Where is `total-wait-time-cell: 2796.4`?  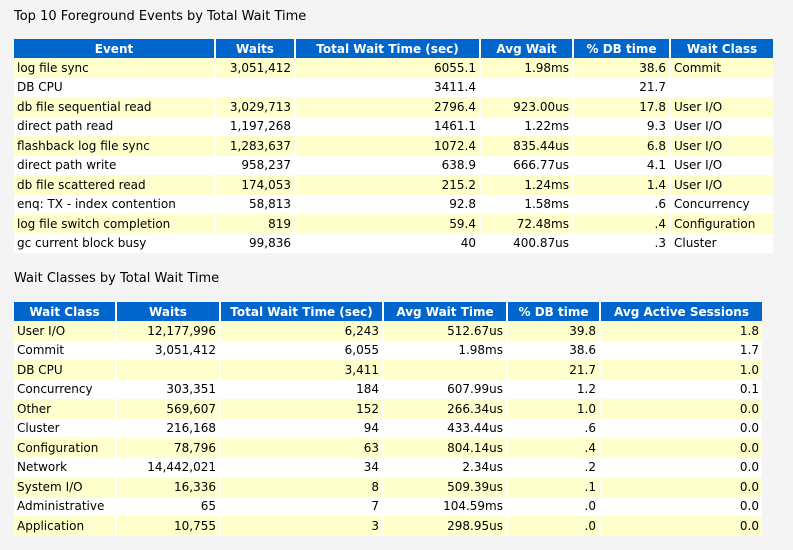 total-wait-time-cell: 2796.4 is located at coordinates (388, 107).